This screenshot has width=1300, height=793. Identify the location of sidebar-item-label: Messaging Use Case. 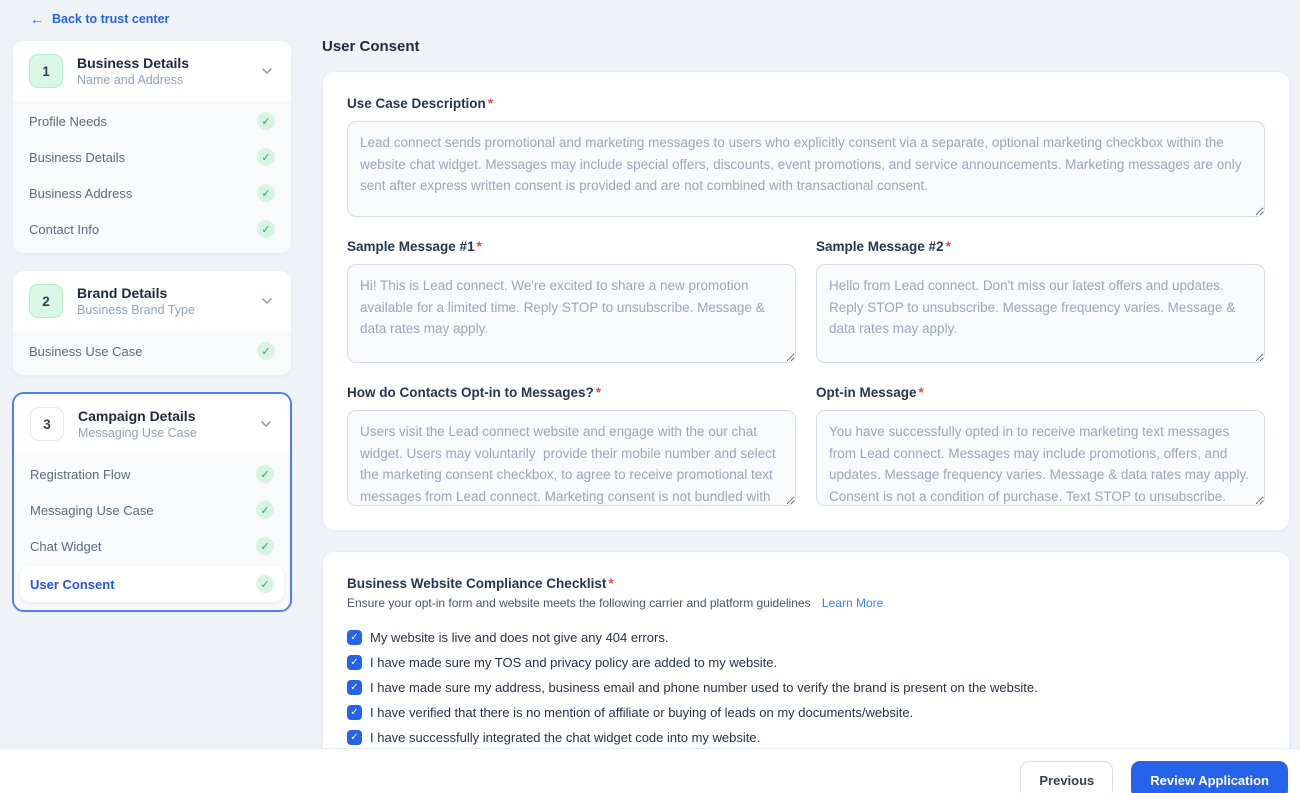
(92, 510).